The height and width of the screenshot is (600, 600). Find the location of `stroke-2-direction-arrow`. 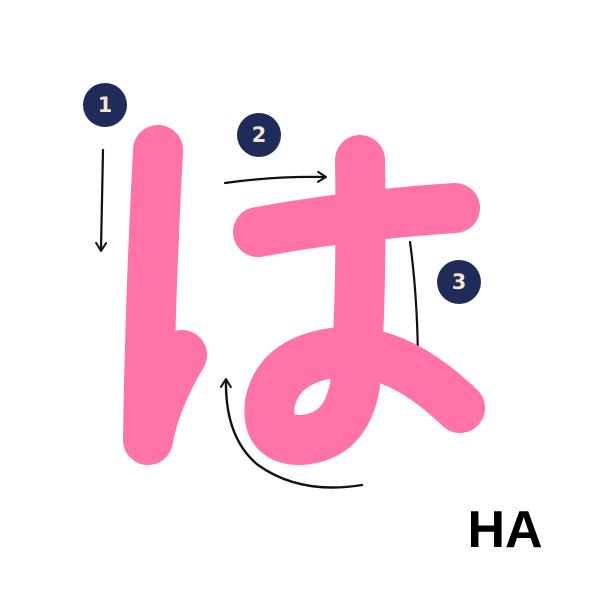

stroke-2-direction-arrow is located at coordinates (275, 177).